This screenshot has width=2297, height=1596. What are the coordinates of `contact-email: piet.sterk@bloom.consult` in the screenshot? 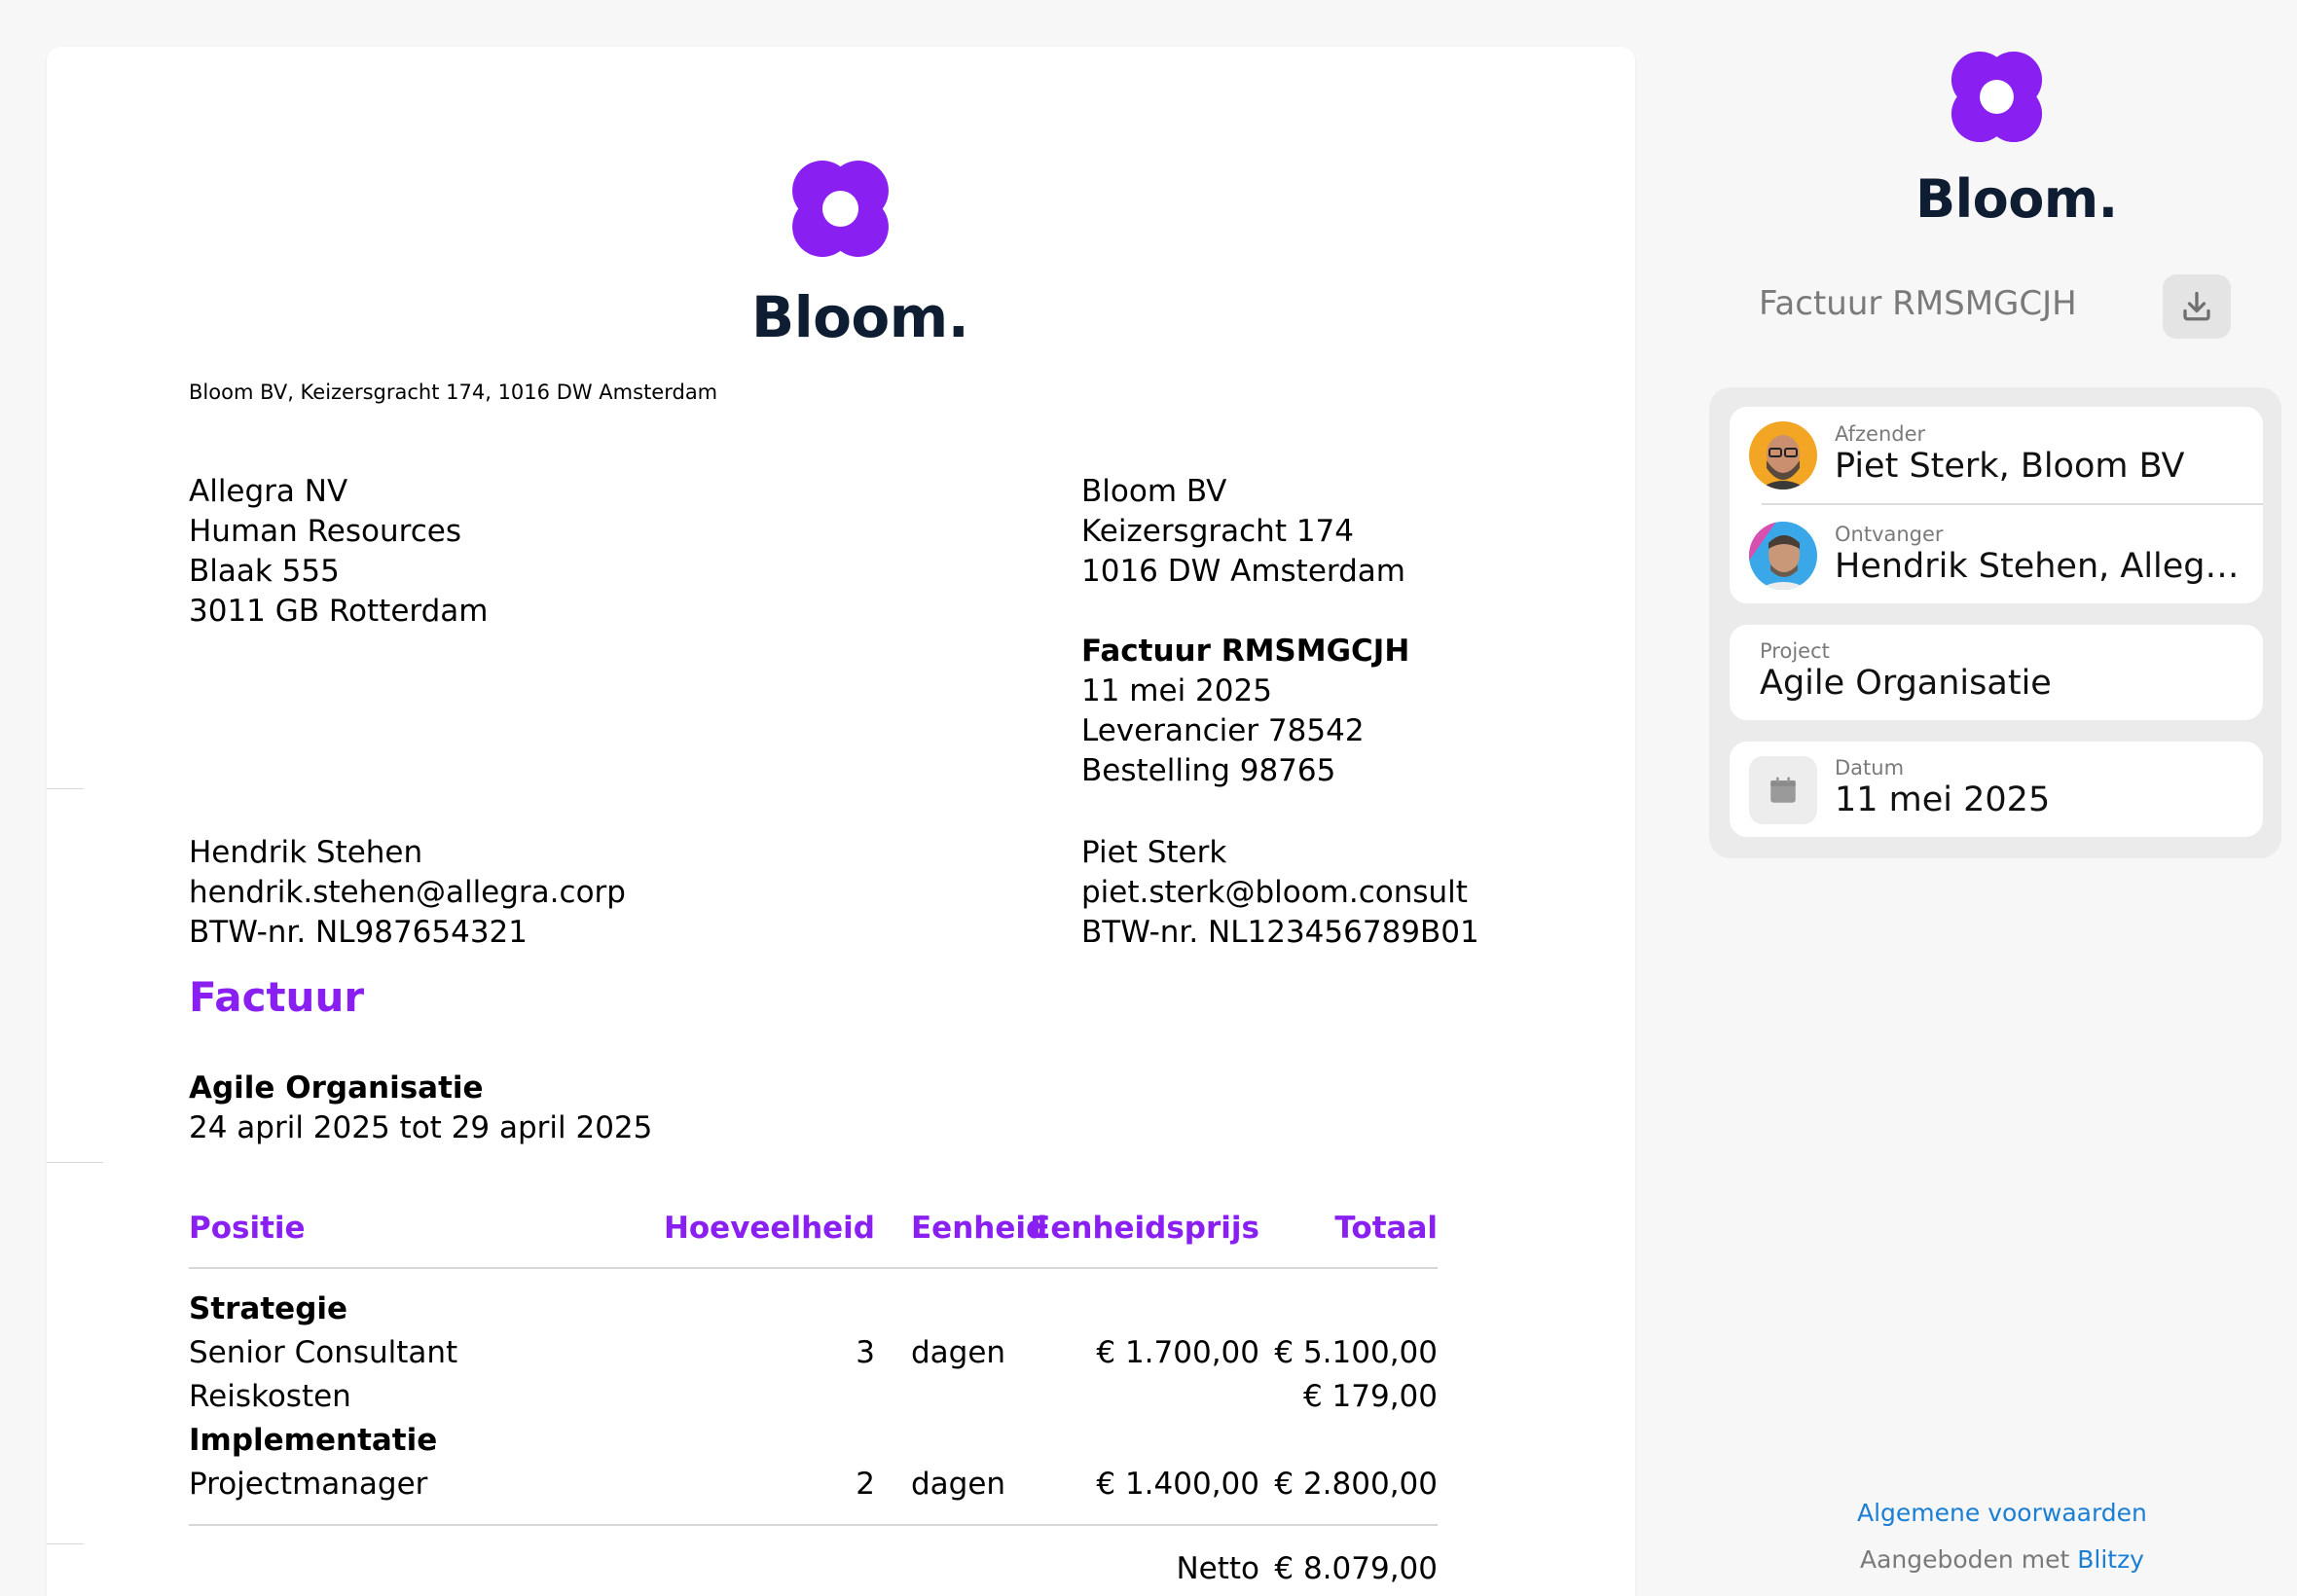 It's located at (1274, 892).